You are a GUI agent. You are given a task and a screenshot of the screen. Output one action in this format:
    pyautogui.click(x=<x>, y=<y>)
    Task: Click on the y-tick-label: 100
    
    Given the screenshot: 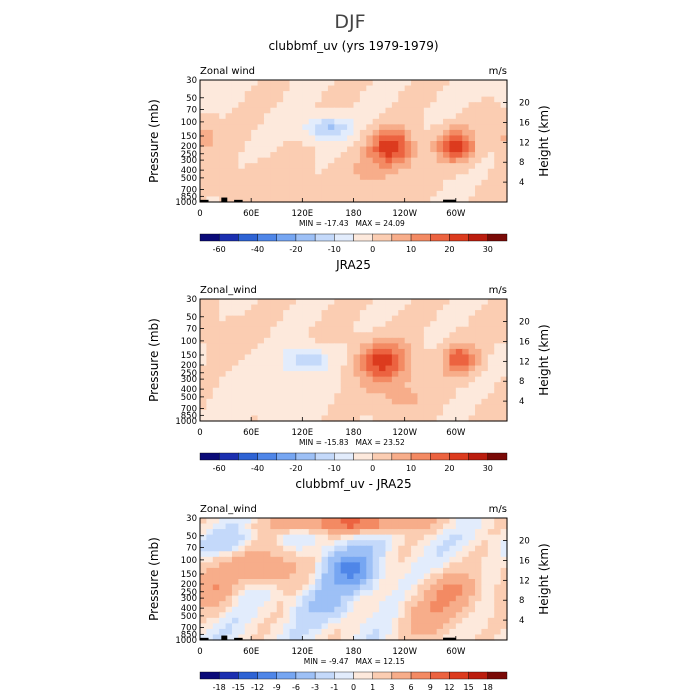 What is the action you would take?
    pyautogui.click(x=189, y=123)
    